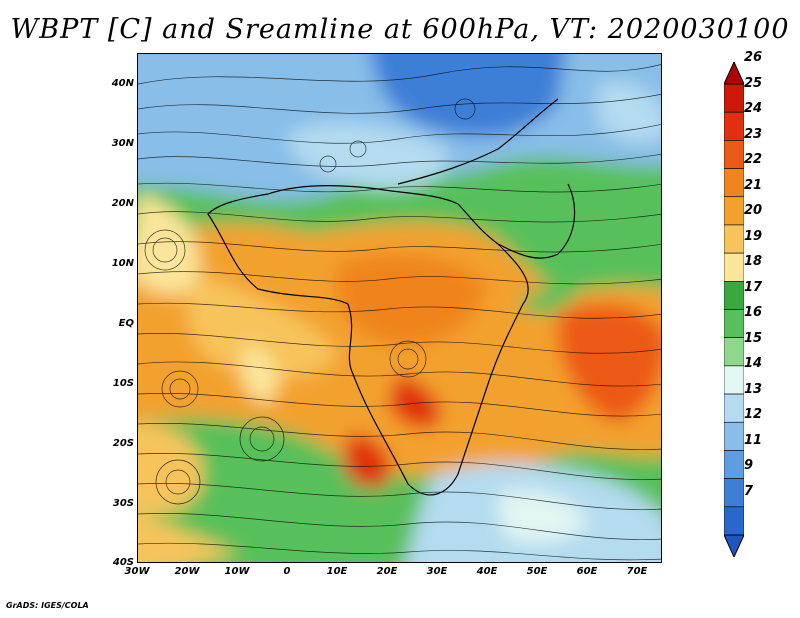  I want to click on lat-label-10s: 10S, so click(123, 383).